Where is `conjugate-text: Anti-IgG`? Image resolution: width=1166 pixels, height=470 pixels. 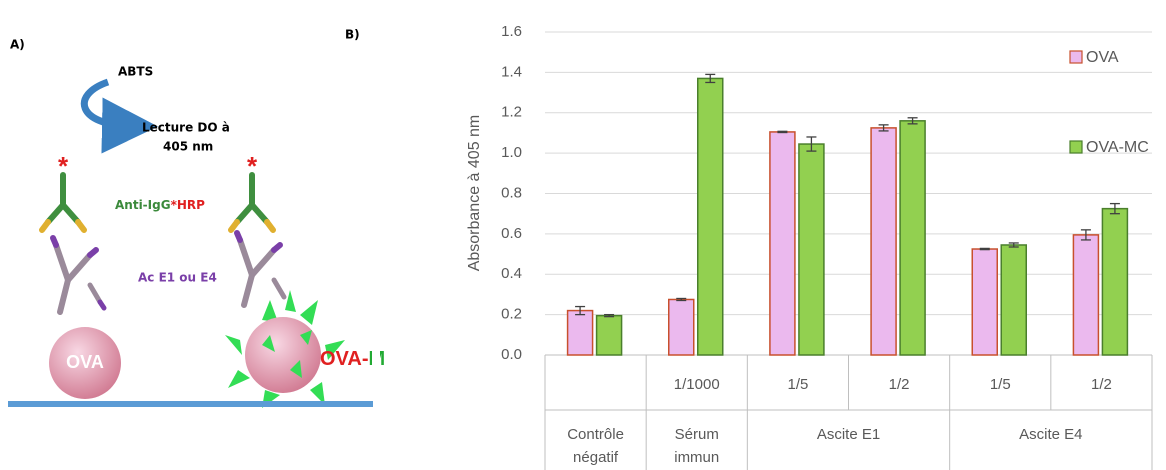
conjugate-text: Anti-IgG is located at coordinates (143, 205).